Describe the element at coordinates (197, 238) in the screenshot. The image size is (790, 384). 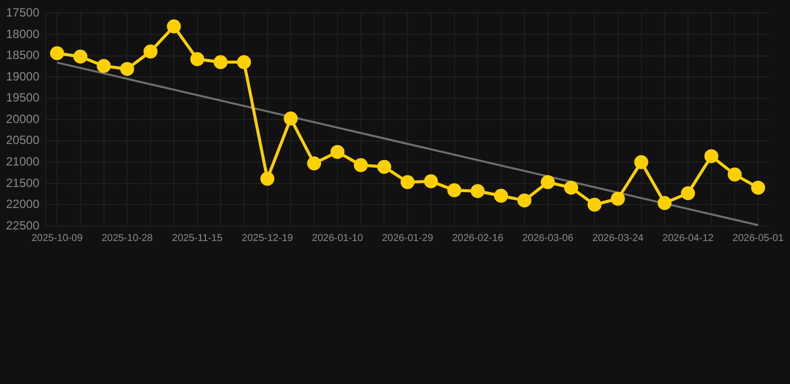
I see `x-tick-label: 2025-11-15` at that location.